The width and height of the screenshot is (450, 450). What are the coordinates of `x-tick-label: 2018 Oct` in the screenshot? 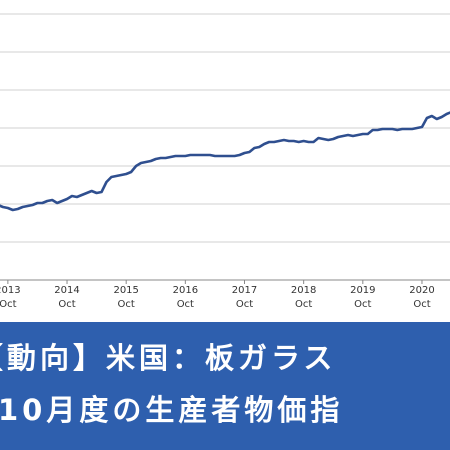 It's located at (303, 297).